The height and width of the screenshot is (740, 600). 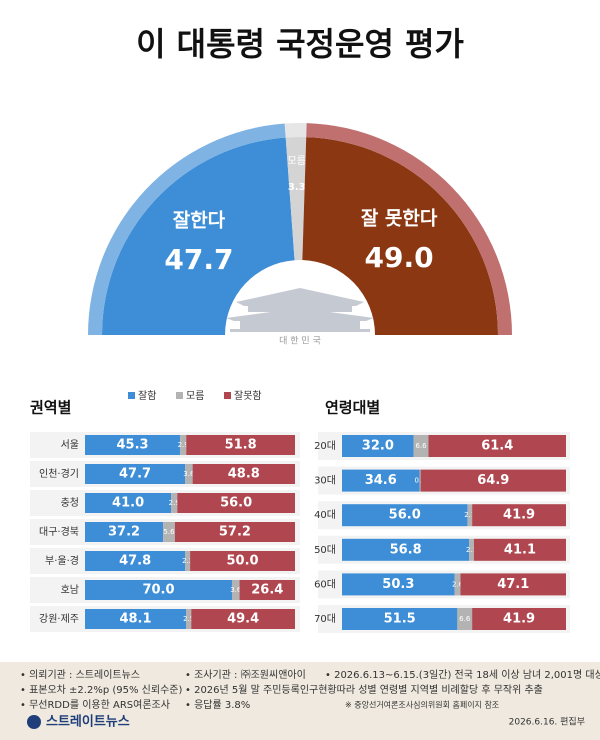 What do you see at coordinates (199, 221) in the screenshot?
I see `segment-label: 잘한다` at bounding box center [199, 221].